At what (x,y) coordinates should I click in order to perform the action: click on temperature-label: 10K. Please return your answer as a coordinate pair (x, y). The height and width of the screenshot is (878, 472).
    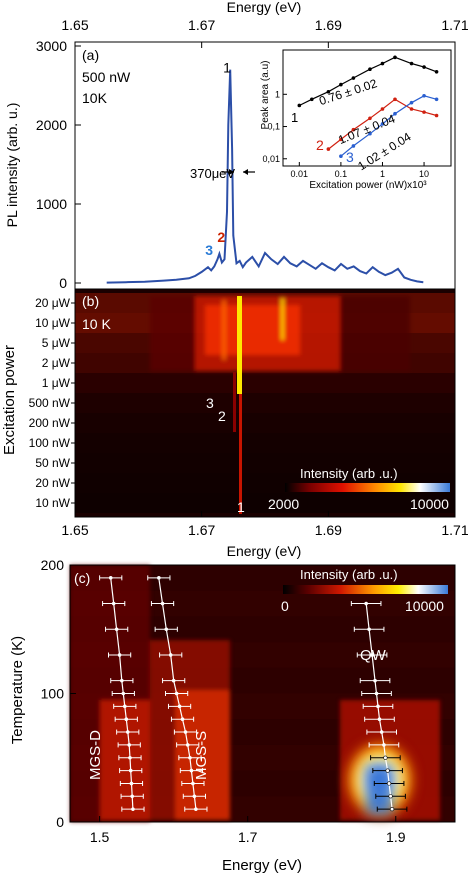
    Looking at the image, I should click on (95, 98).